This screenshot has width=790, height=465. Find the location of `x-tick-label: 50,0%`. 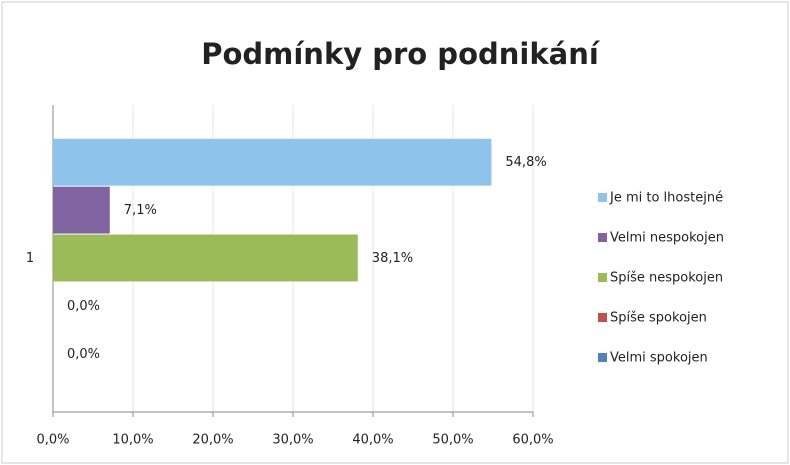

x-tick-label: 50,0% is located at coordinates (452, 440).